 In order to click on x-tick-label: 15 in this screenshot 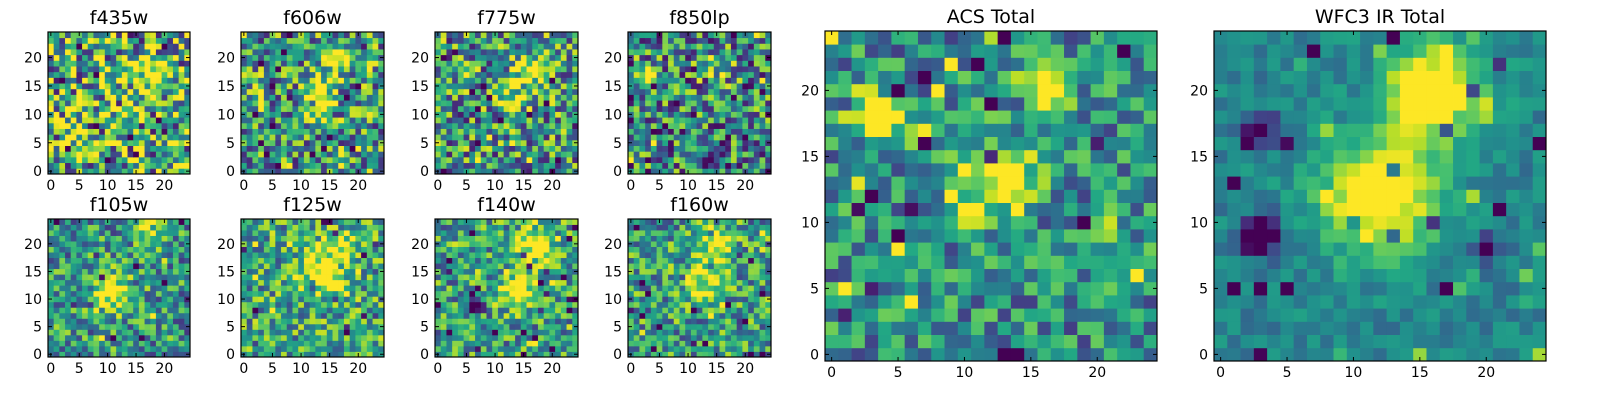, I will do `click(136, 186)`.